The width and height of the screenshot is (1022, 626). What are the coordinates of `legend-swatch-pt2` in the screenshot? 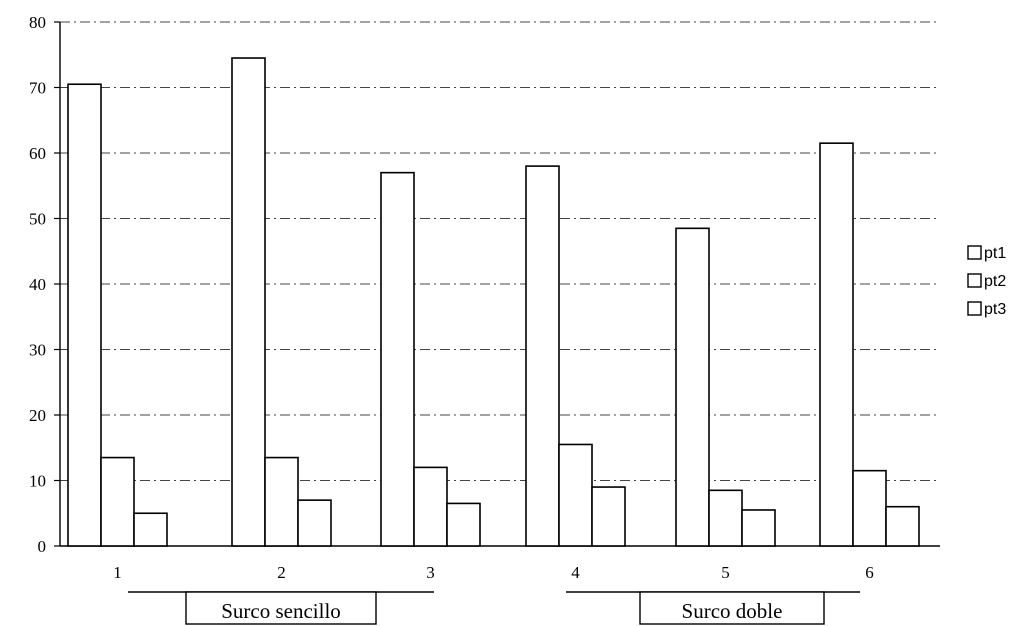 It's located at (974, 280).